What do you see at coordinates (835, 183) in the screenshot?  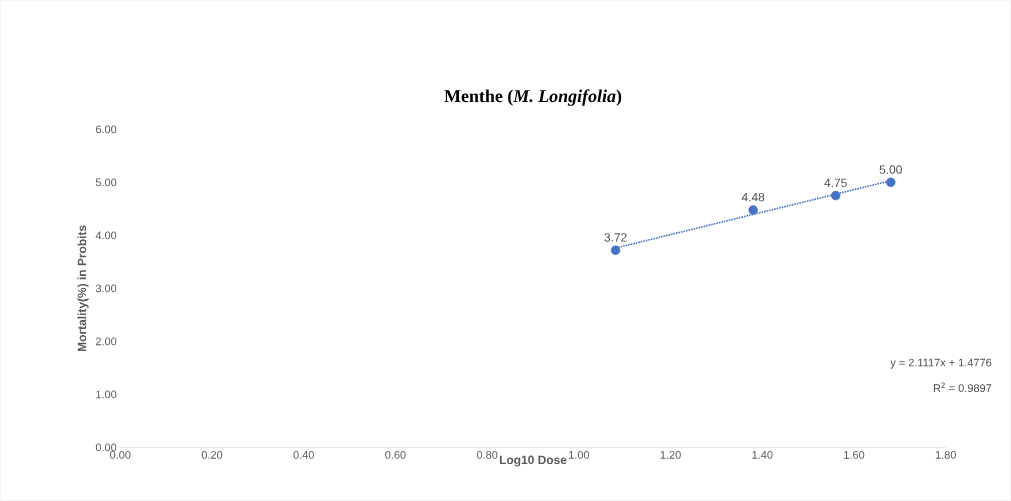 I see `data-label: 4.75` at bounding box center [835, 183].